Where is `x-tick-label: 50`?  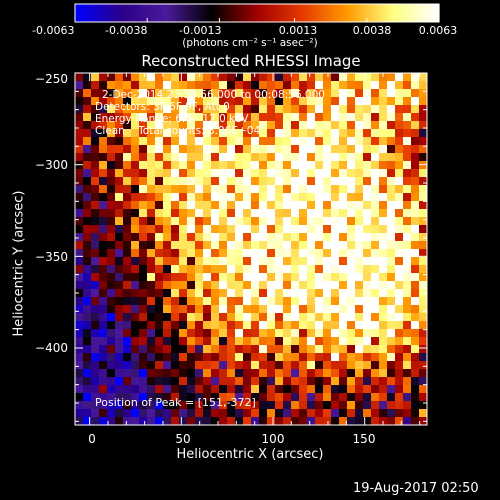
x-tick-label: 50 is located at coordinates (183, 439).